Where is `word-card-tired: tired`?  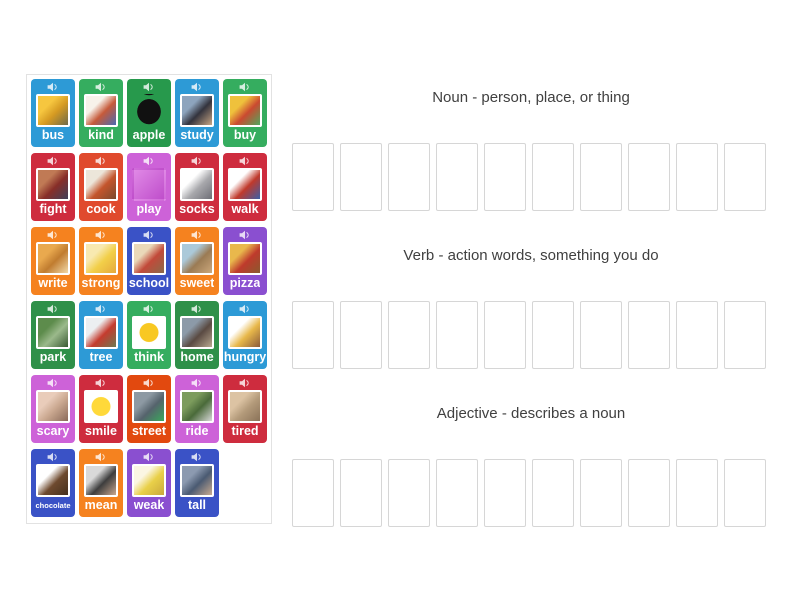 word-card-tired: tired is located at coordinates (245, 409).